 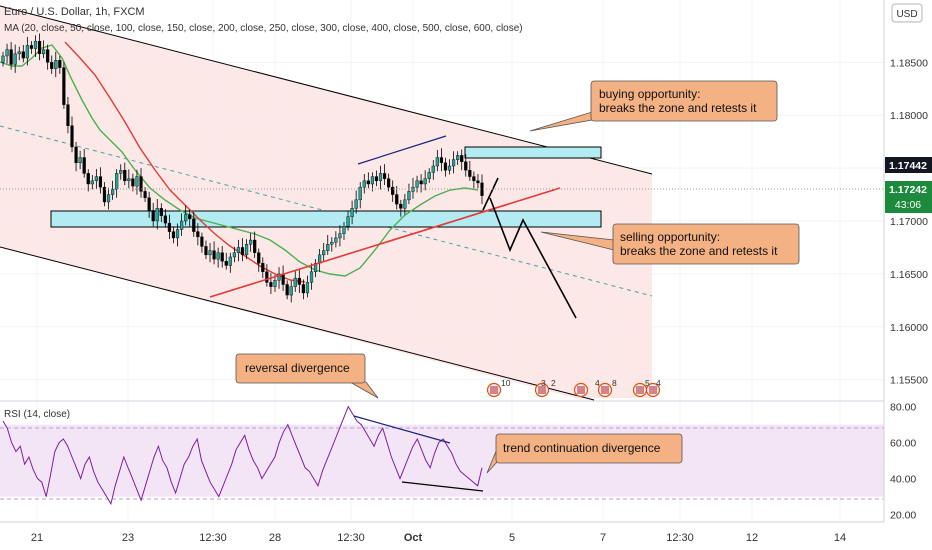 I want to click on currency-button: USD, so click(x=907, y=13).